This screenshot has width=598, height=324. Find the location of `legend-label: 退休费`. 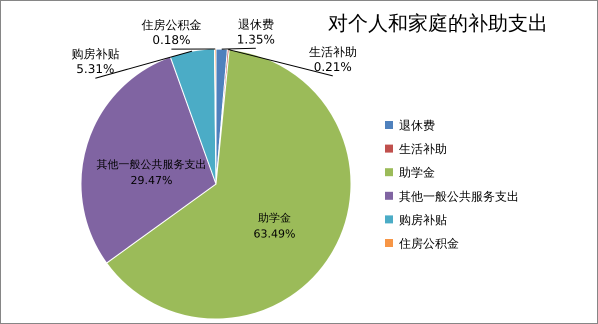

legend-label: 退休费 is located at coordinates (417, 125).